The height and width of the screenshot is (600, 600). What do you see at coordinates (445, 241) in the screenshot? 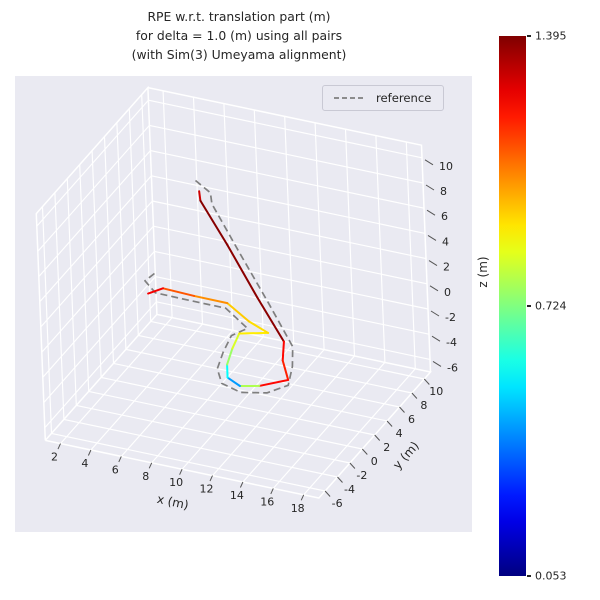
I see `z-tick-label: 4` at bounding box center [445, 241].